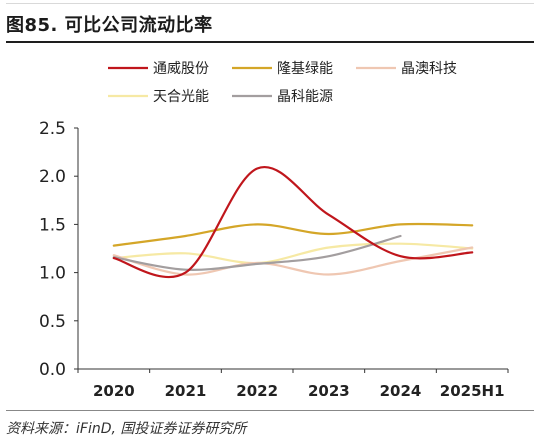  I want to click on legend-label: 晶澳科技, so click(429, 69).